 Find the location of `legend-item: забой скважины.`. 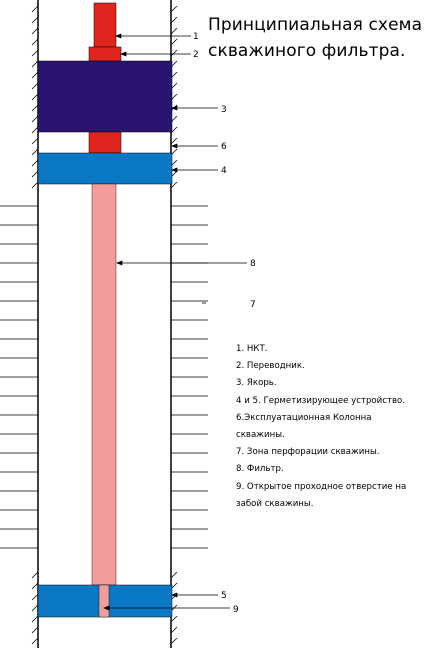

legend-item: забой скважины. is located at coordinates (275, 503).